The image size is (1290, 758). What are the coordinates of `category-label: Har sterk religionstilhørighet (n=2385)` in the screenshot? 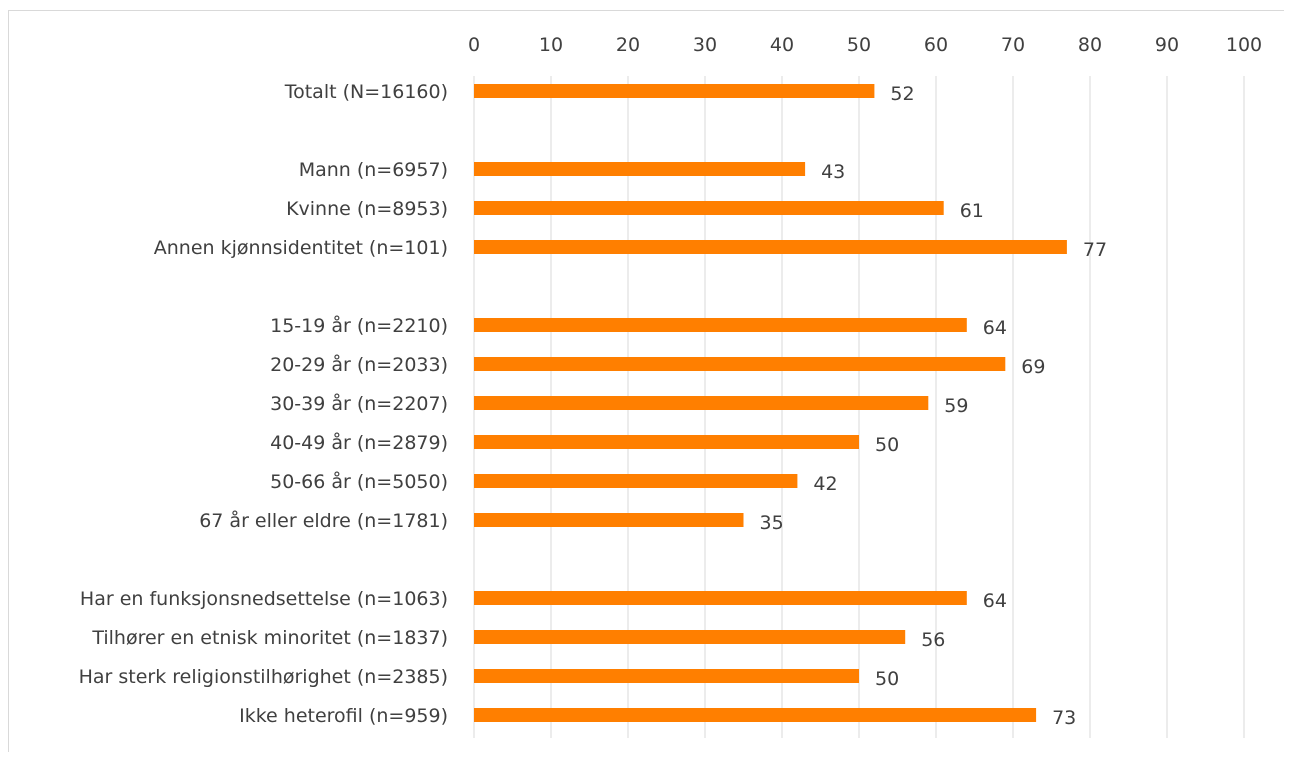 It's located at (263, 677).